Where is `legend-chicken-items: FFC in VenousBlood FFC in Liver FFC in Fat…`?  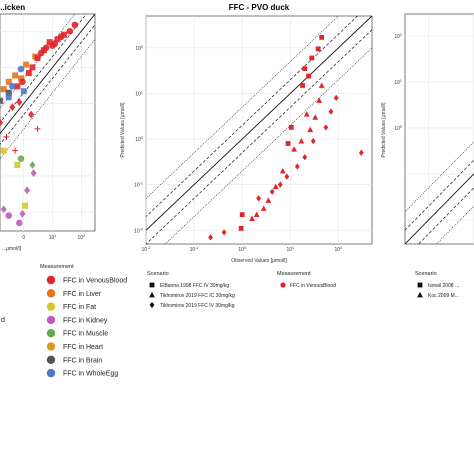
legend-chicken-items: FFC in VenousBlood FFC in Liver FFC in Fat… is located at coordinates (86, 326).